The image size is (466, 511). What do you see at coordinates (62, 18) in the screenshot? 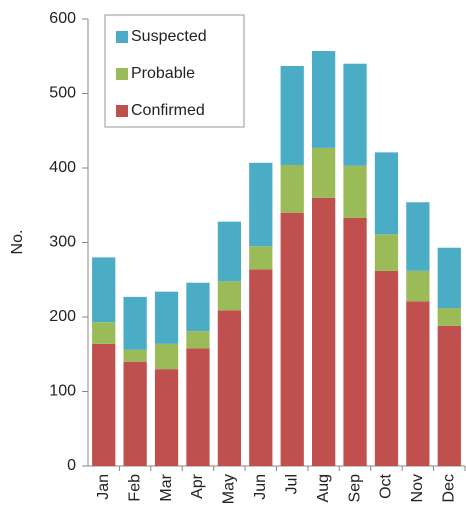
I see `y-tick-label: 600` at bounding box center [62, 18].